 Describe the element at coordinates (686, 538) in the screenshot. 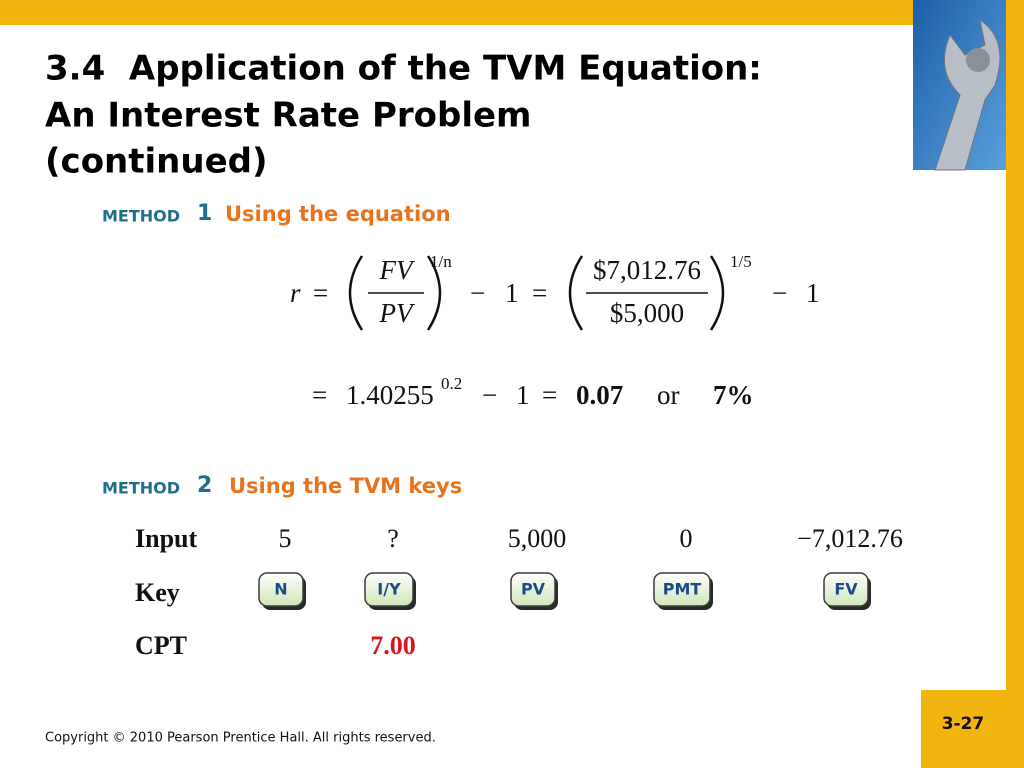

I see `input-cell: 0` at that location.